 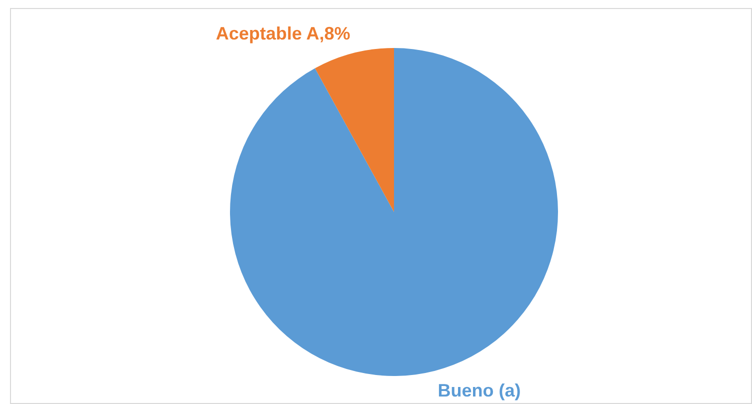 I want to click on slice-label: Aceptable A,8%, so click(x=283, y=34).